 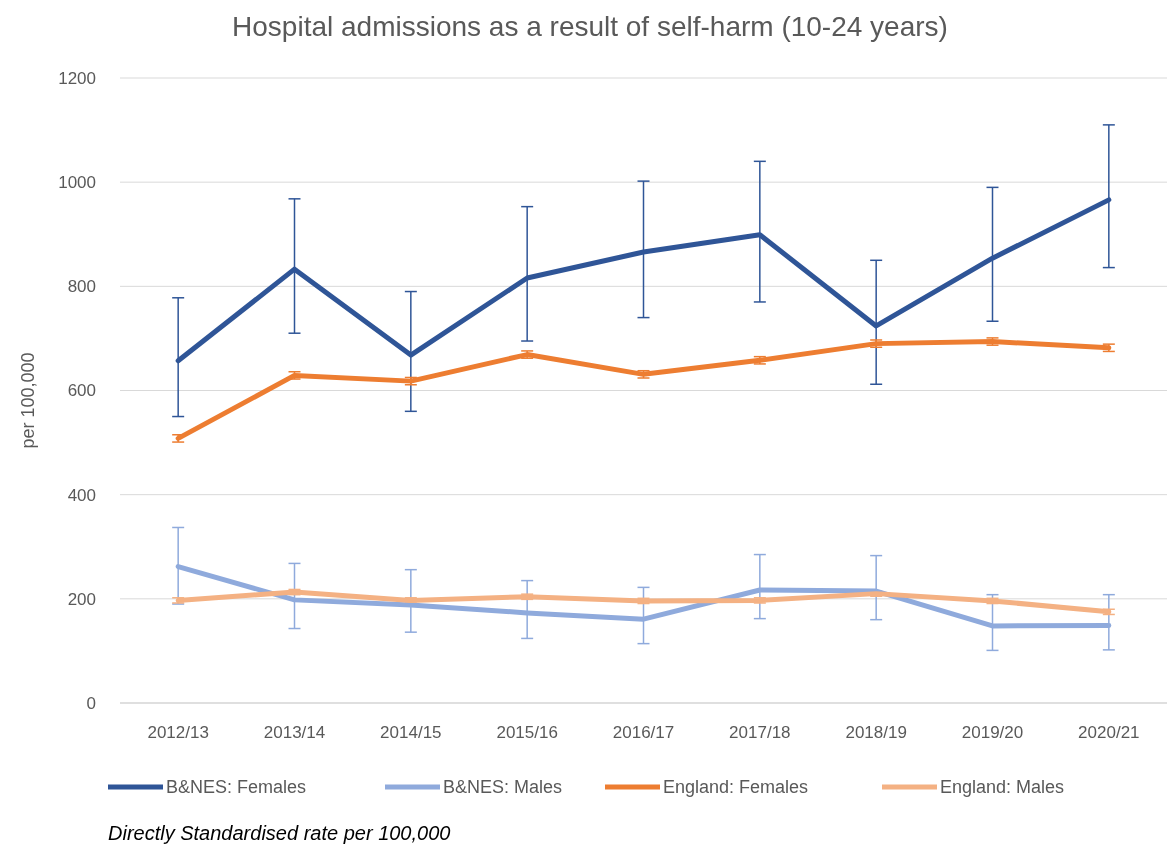 What do you see at coordinates (411, 732) in the screenshot?
I see `x-tick-label: 2014/15` at bounding box center [411, 732].